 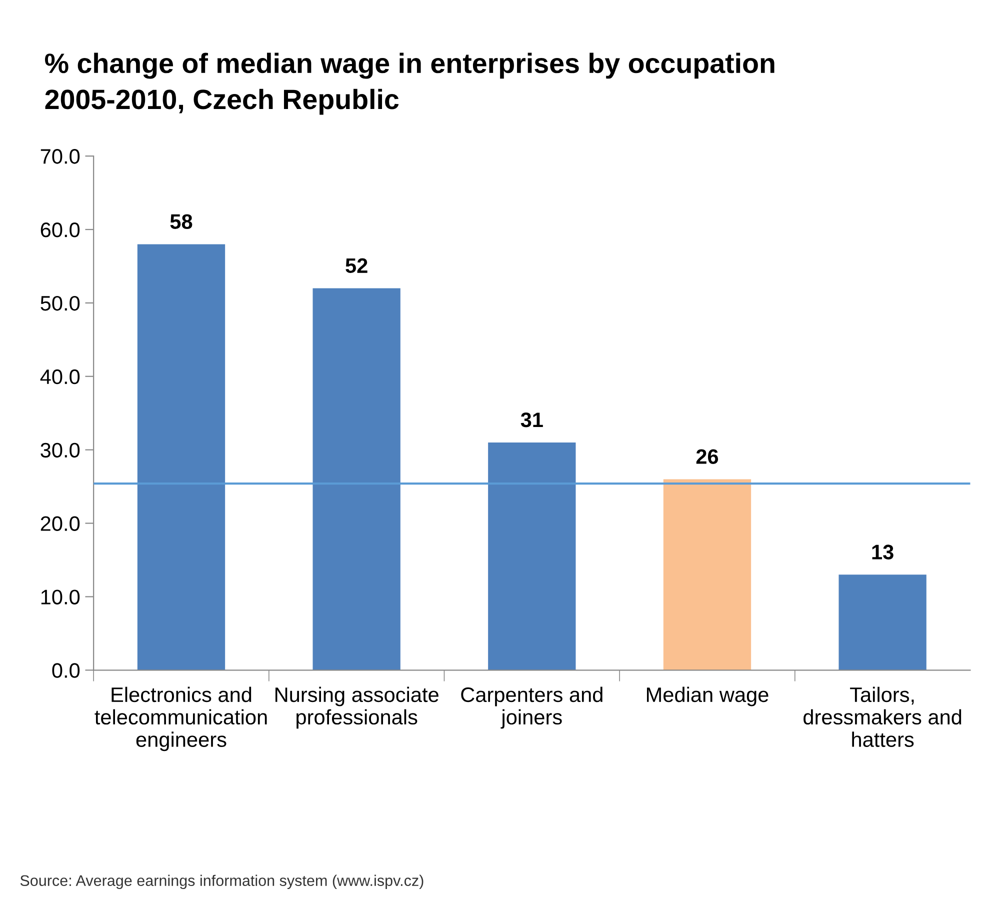 What do you see at coordinates (222, 882) in the screenshot?
I see `source-note: Source: Average earnings information system (www.ispv.cz)` at bounding box center [222, 882].